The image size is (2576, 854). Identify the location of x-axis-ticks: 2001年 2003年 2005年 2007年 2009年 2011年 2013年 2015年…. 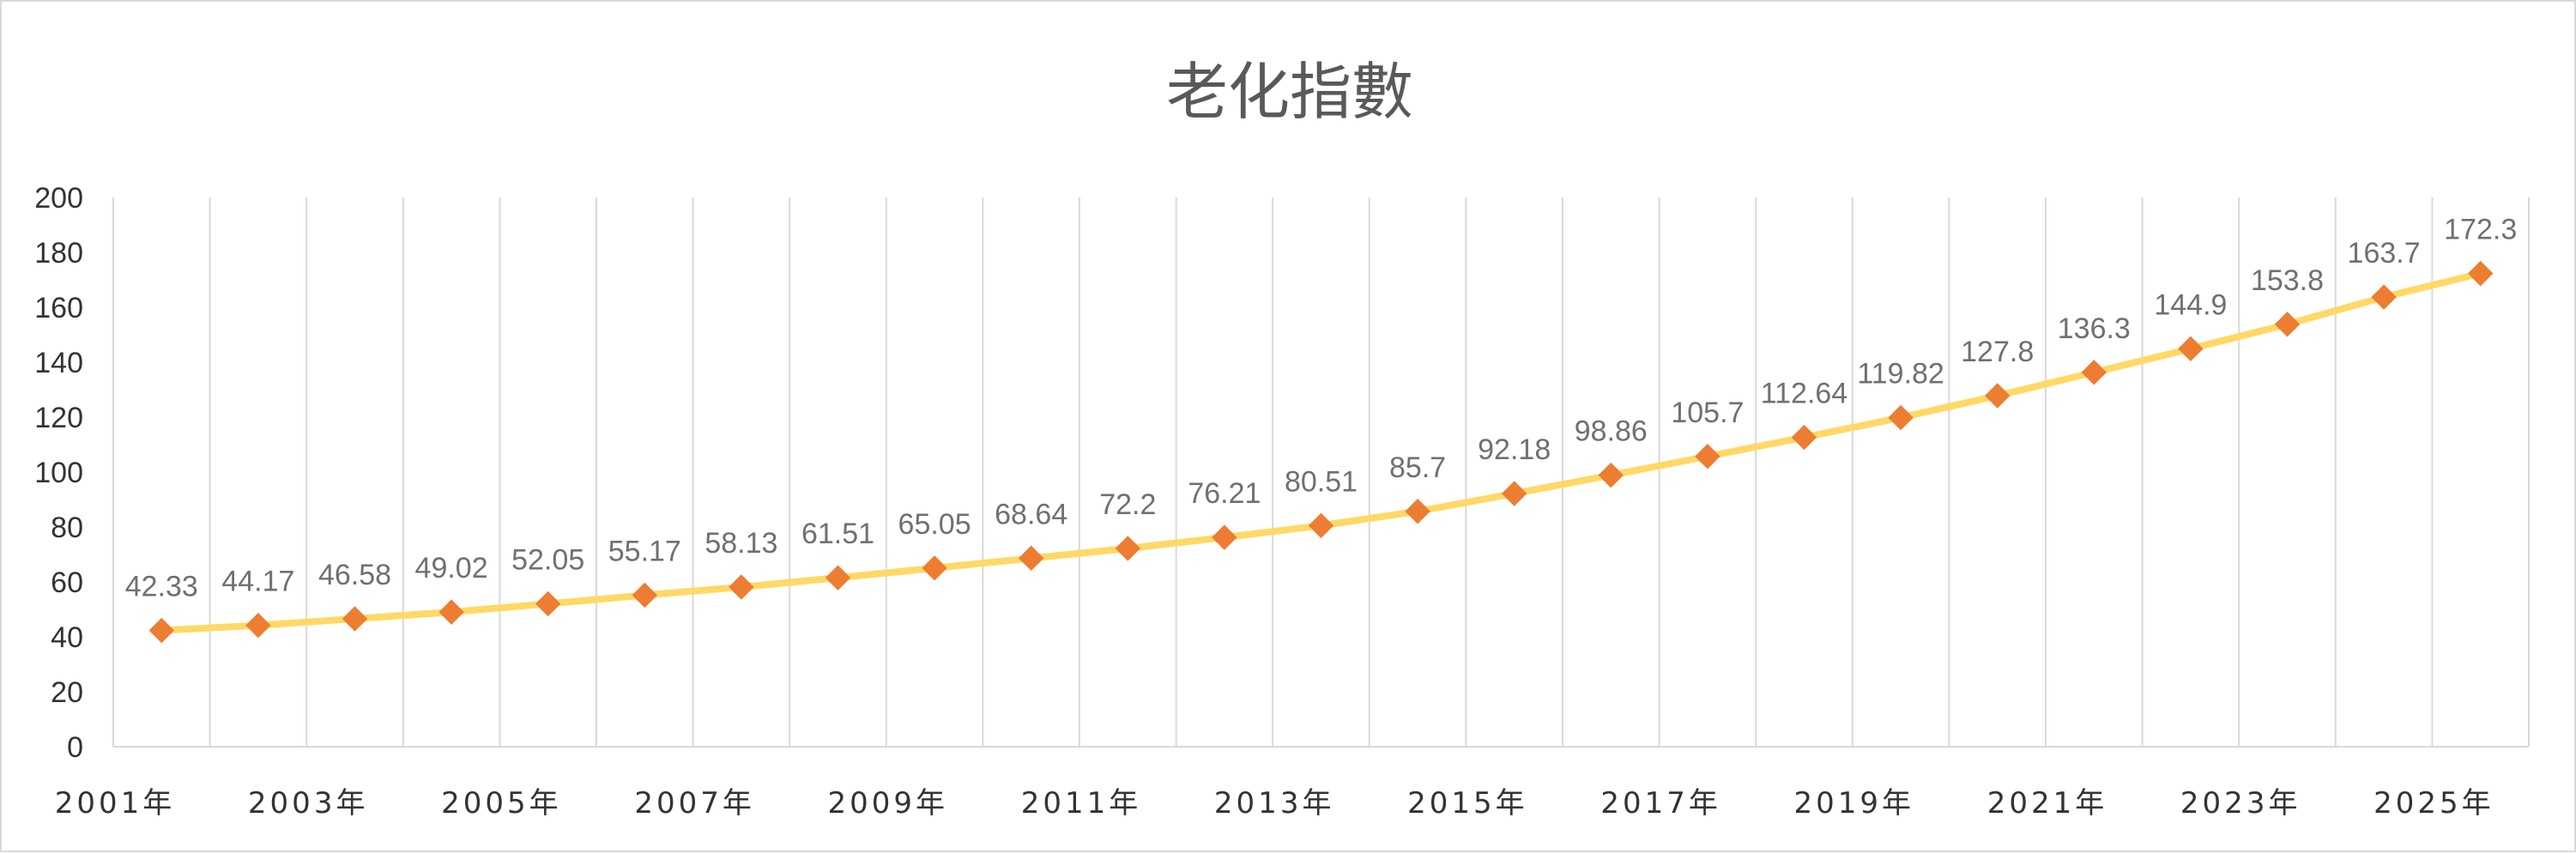
(1274, 804).